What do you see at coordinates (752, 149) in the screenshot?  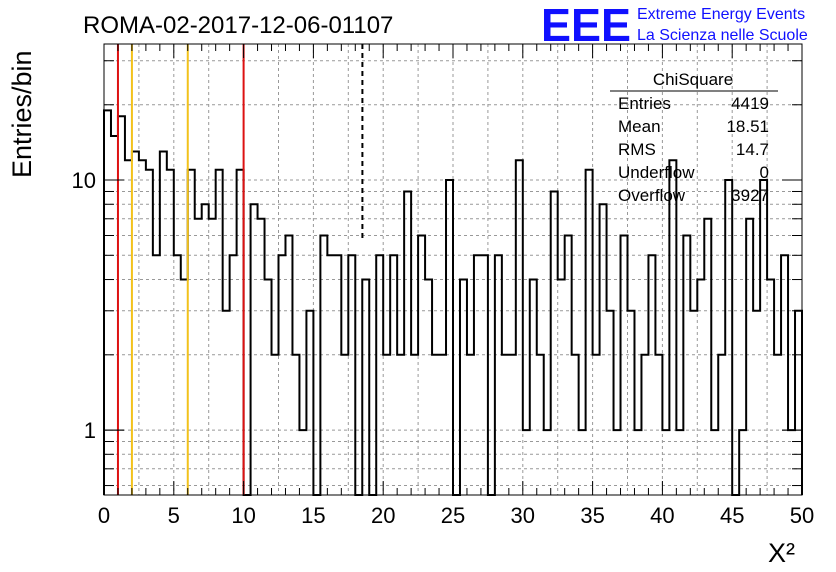 I see `stats-value: 14.7` at bounding box center [752, 149].